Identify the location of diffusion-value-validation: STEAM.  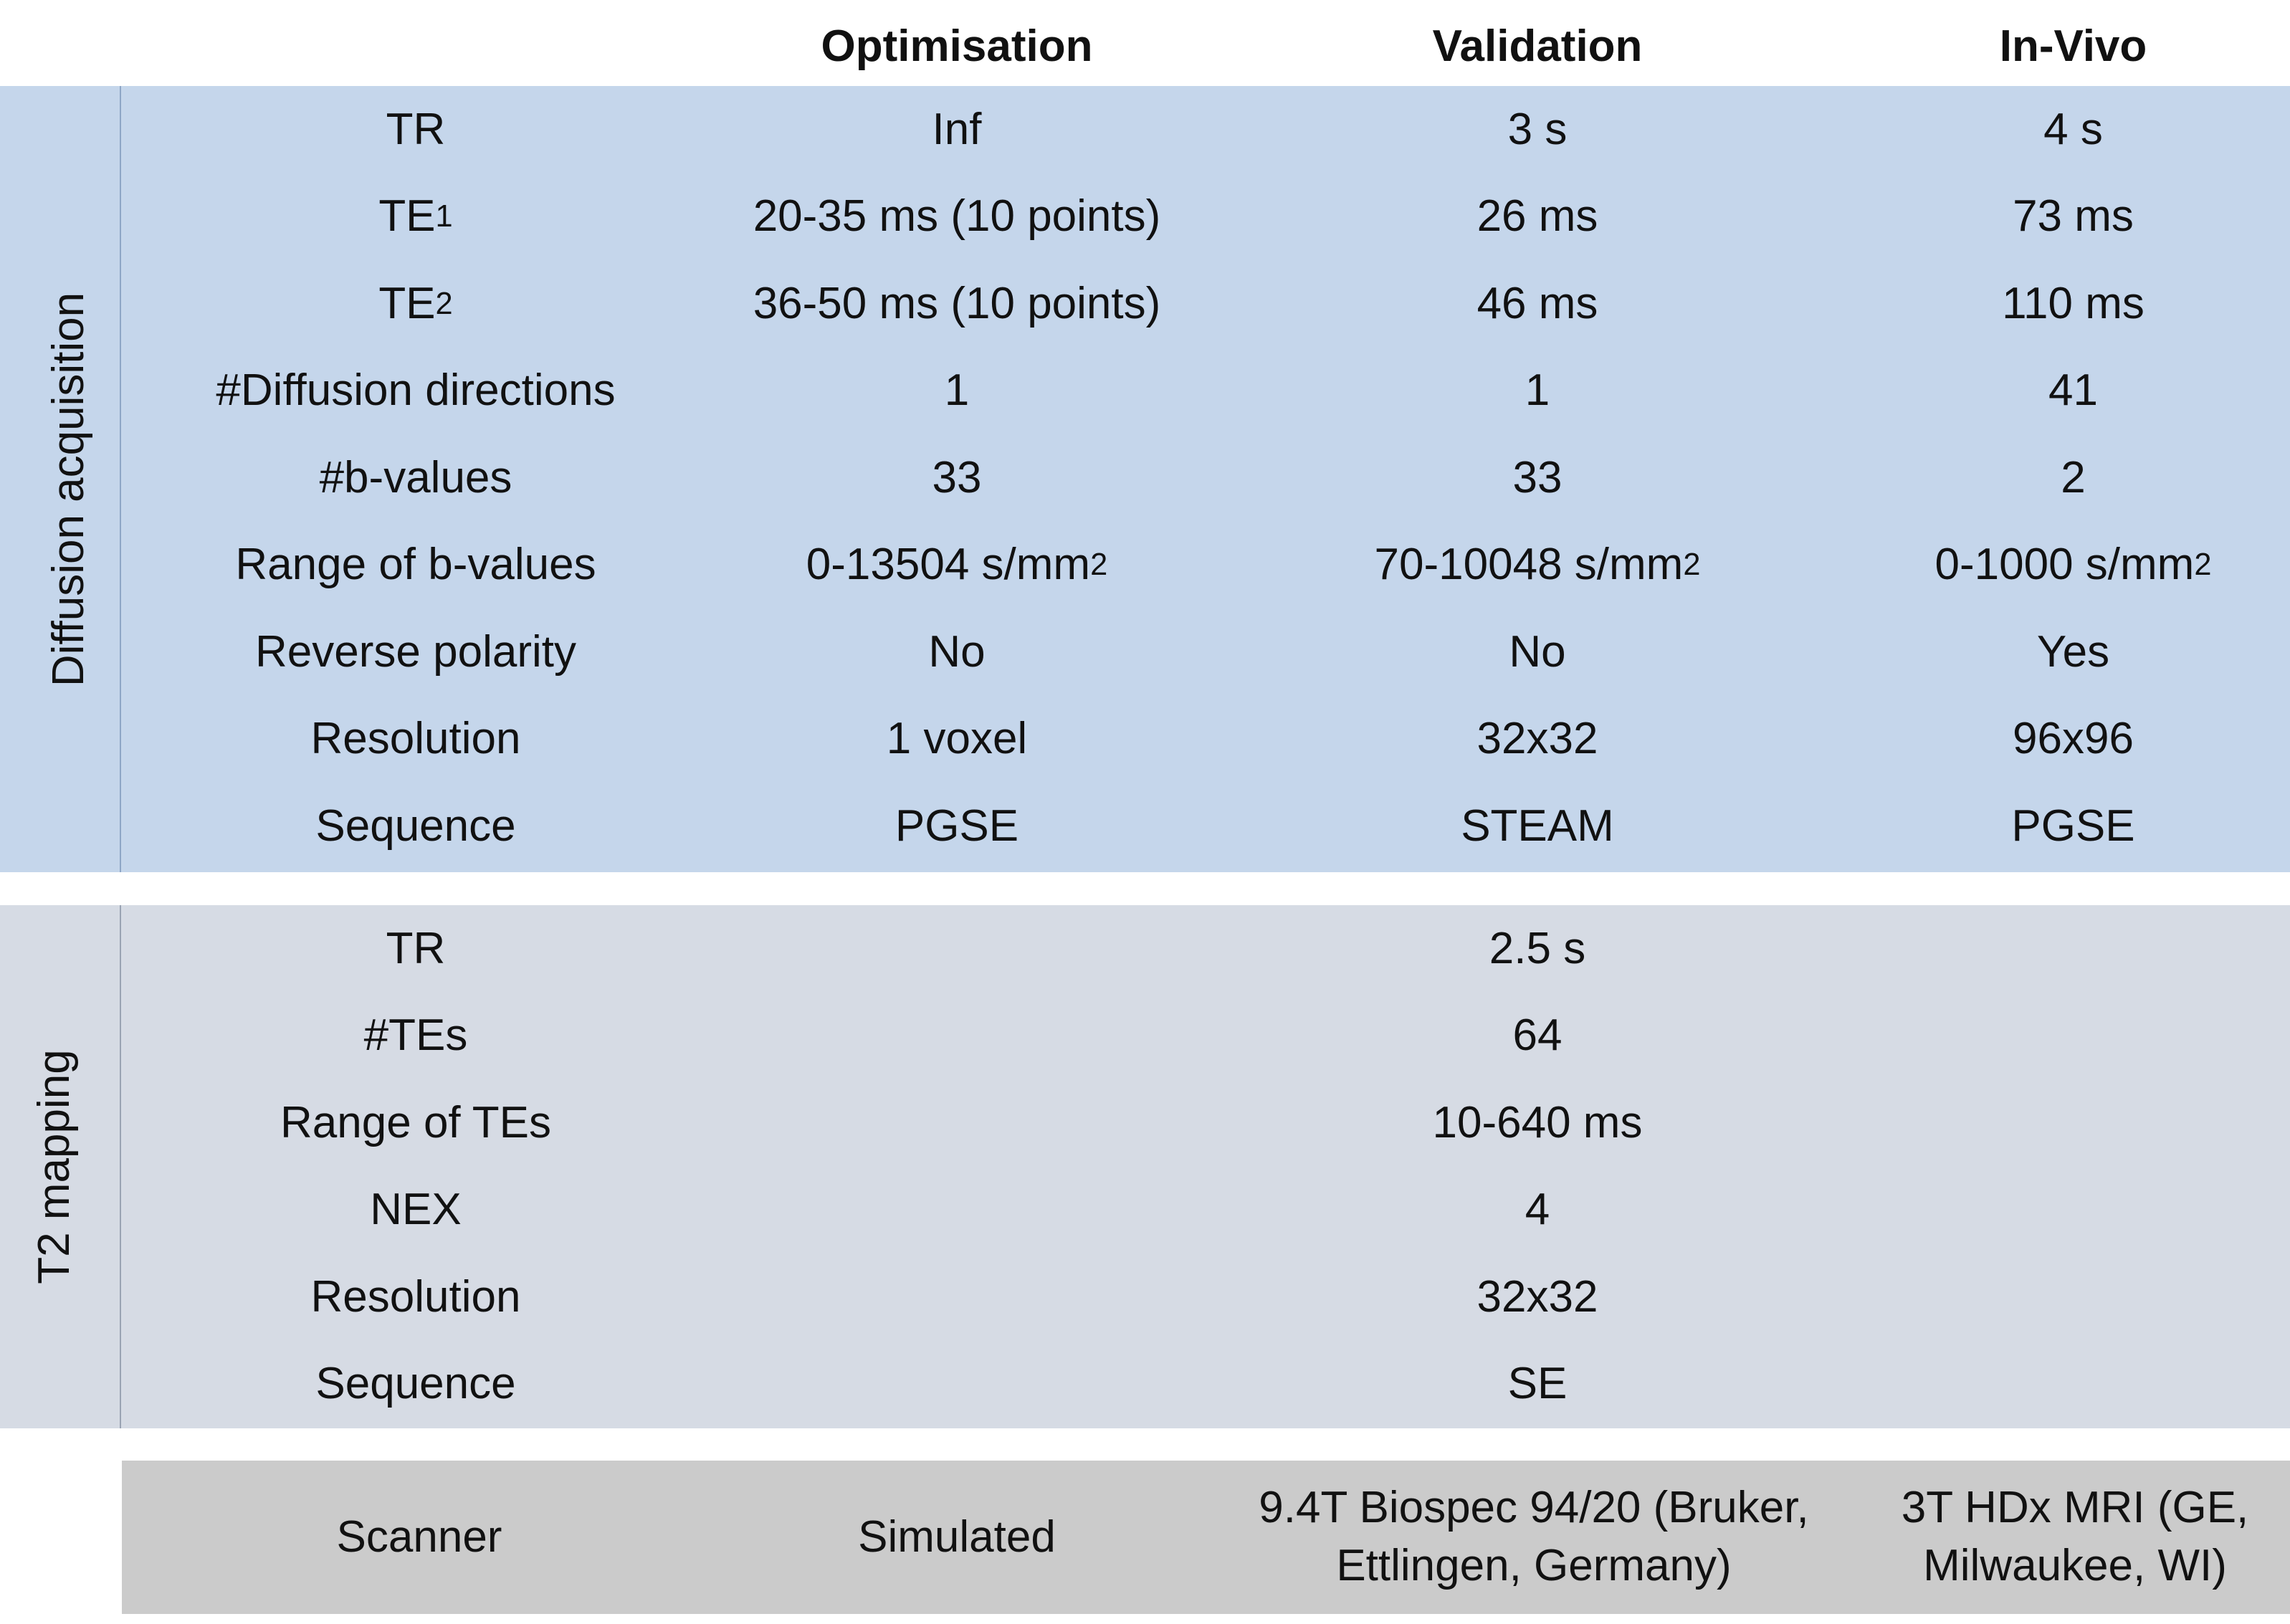
(1537, 826).